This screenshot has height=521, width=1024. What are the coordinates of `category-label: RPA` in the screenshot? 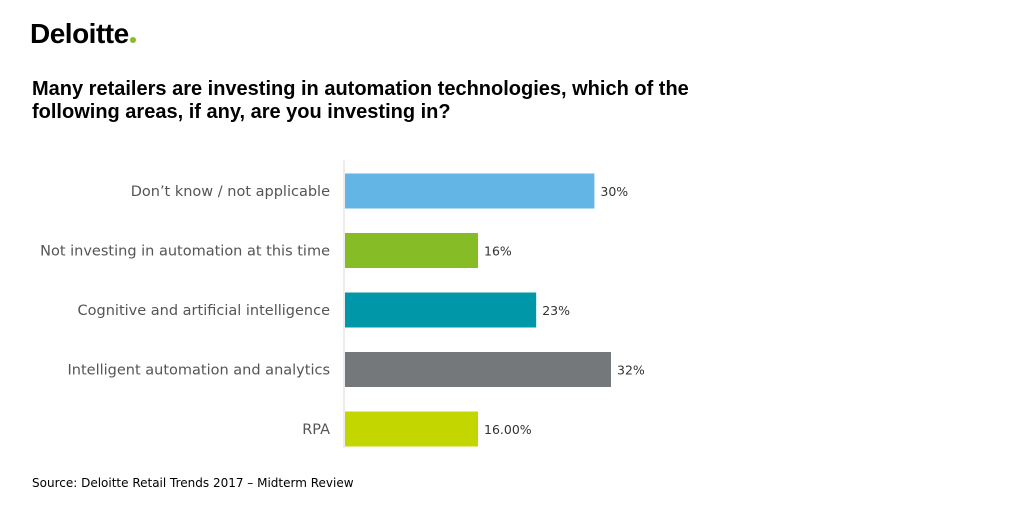 It's located at (316, 430).